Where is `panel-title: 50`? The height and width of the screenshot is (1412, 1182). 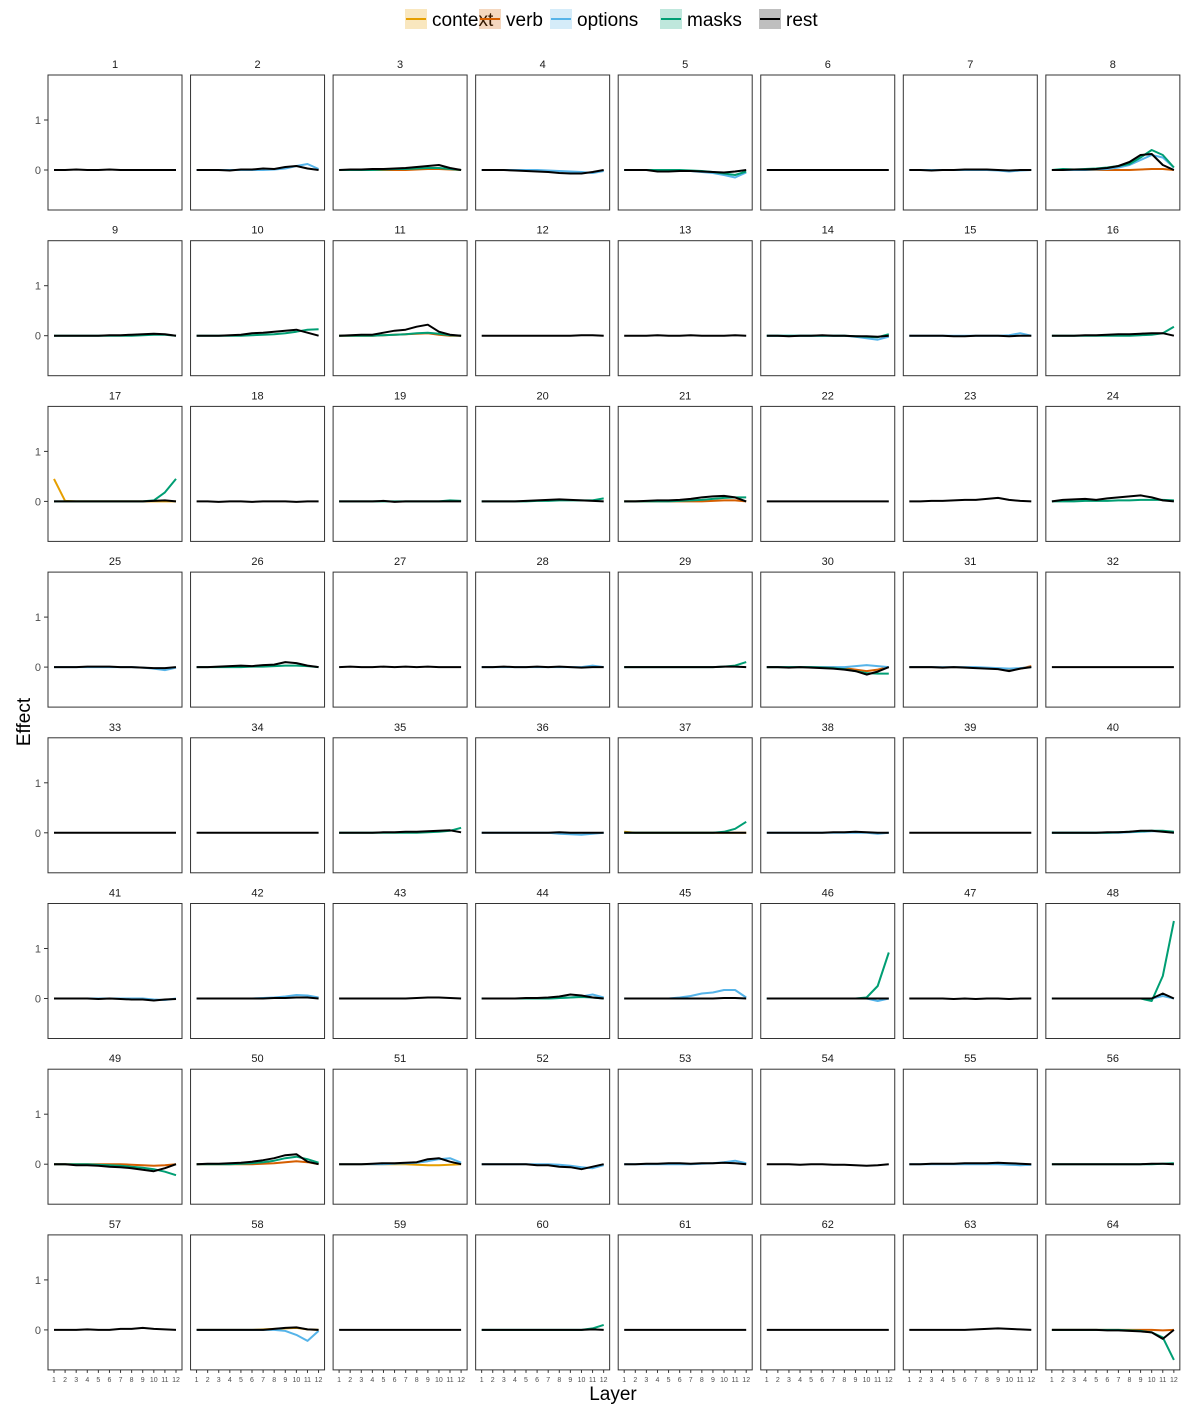 panel-title: 50 is located at coordinates (257, 1059).